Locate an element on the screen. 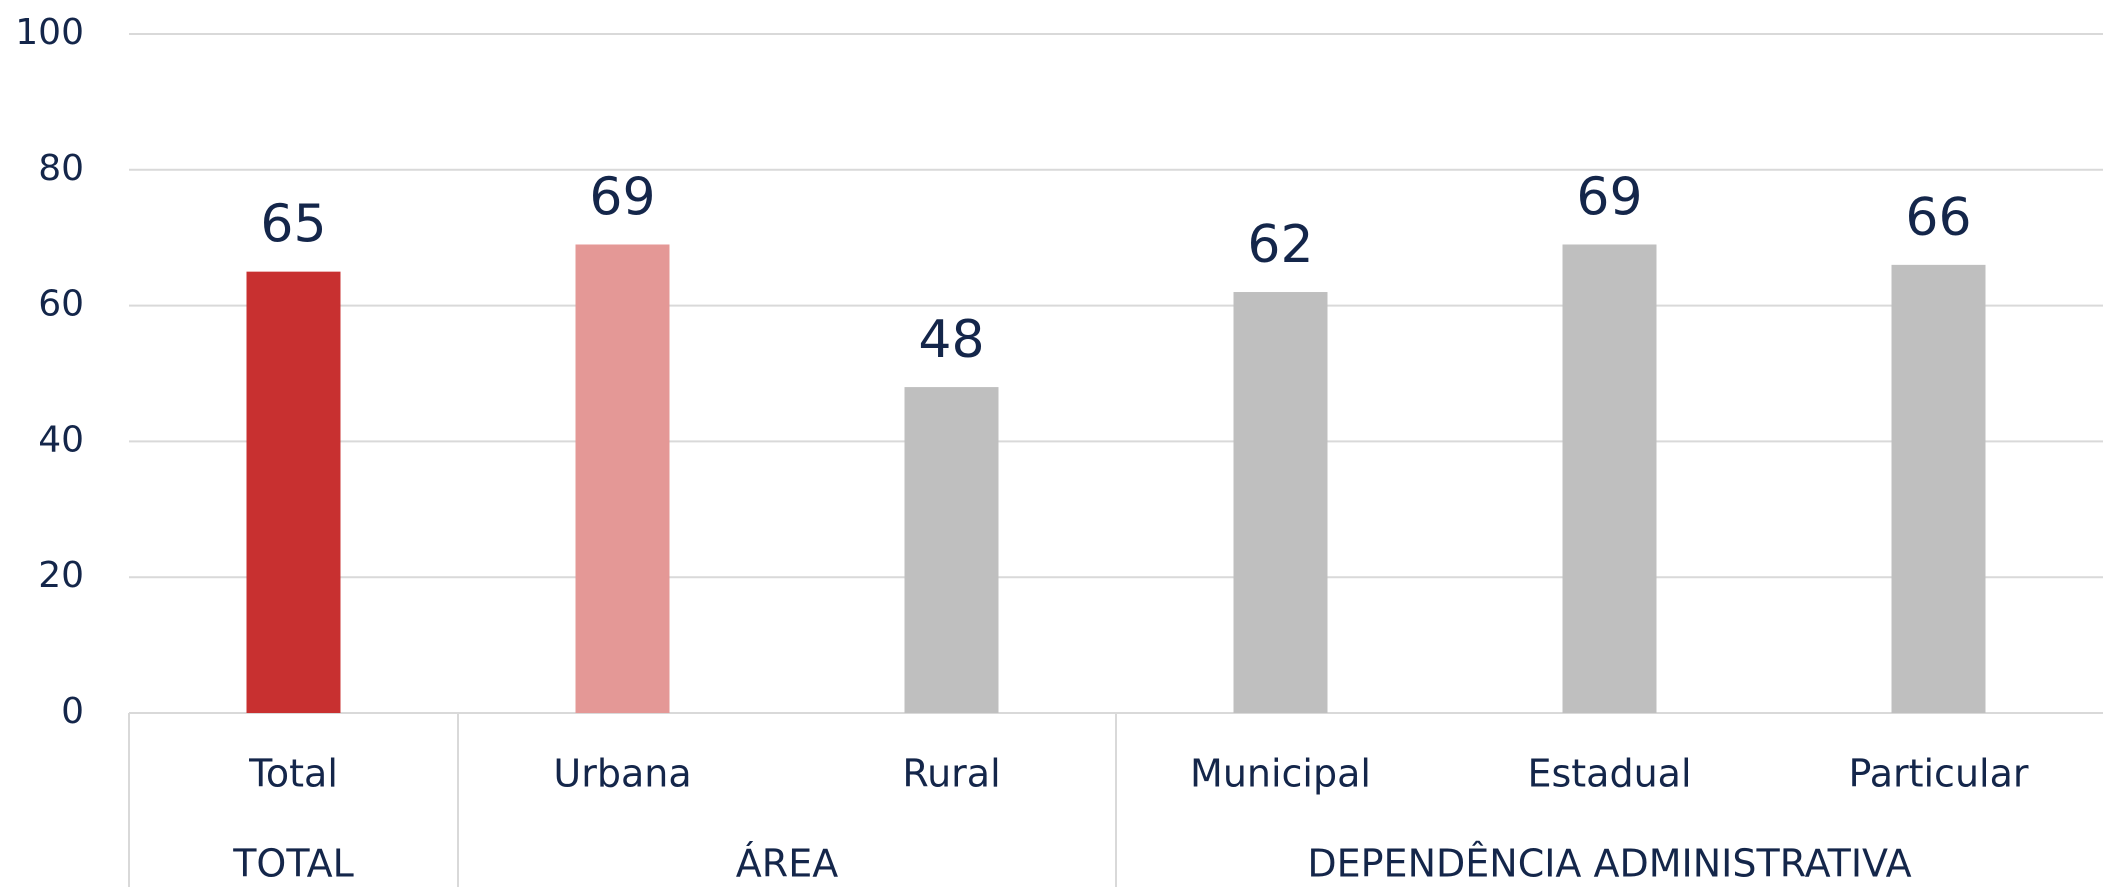 This screenshot has height=887, width=2103. x-tick-label: Urbana is located at coordinates (622, 774).